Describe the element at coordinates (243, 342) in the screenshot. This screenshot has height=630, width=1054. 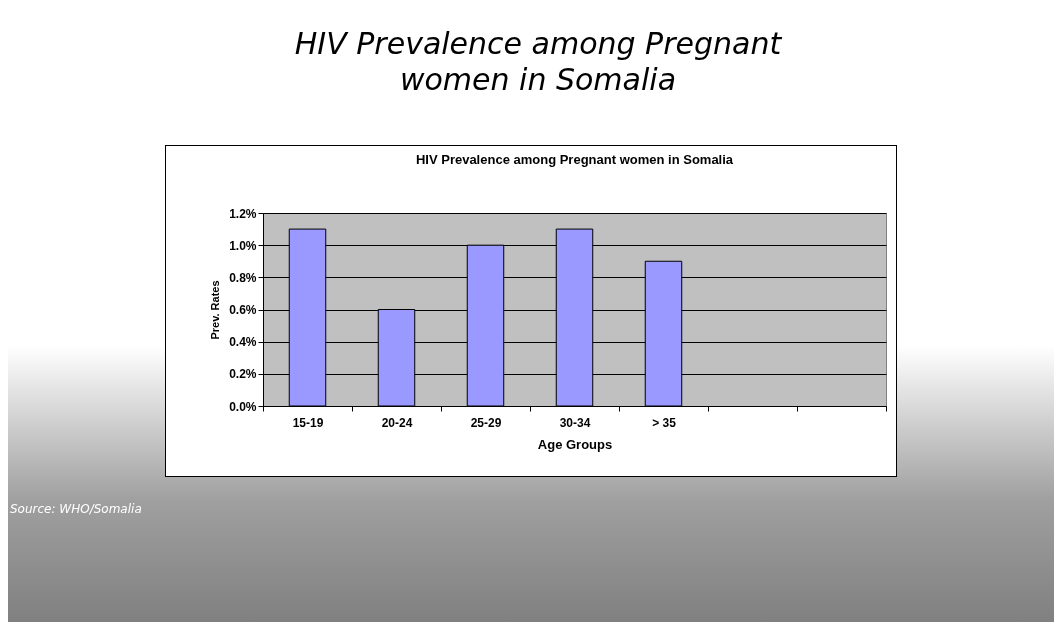
I see `y-tick-label: 0.4%` at that location.